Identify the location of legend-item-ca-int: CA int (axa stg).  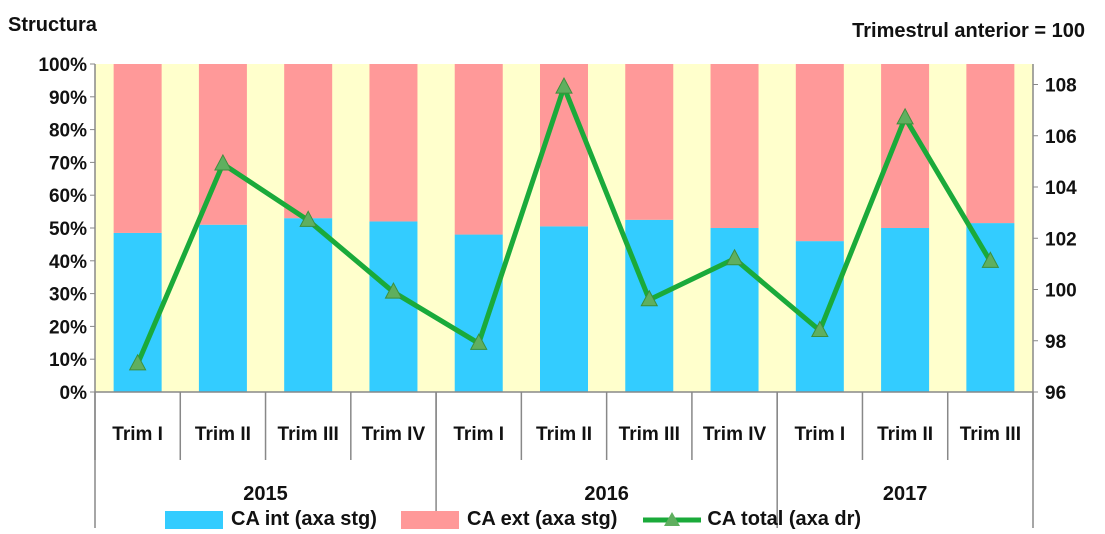
(271, 519).